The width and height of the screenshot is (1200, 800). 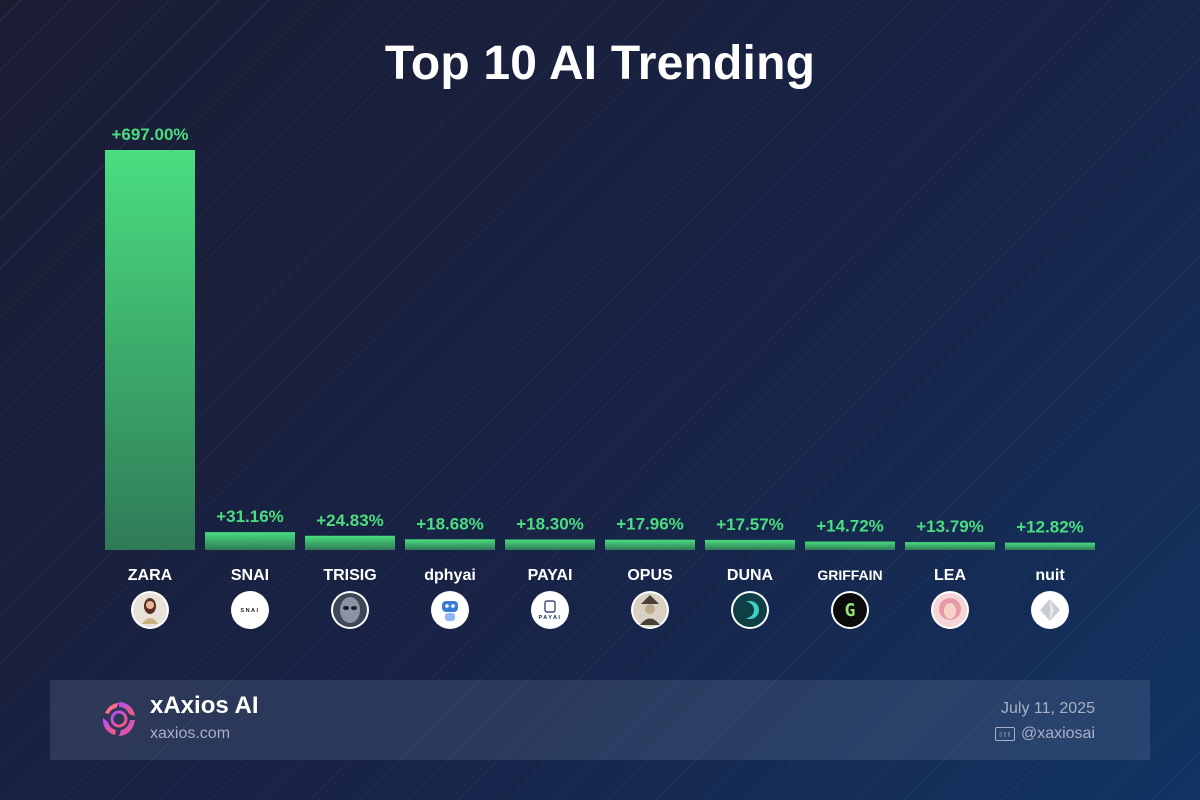 I want to click on bar-value-label: +18.30%, so click(x=550, y=523).